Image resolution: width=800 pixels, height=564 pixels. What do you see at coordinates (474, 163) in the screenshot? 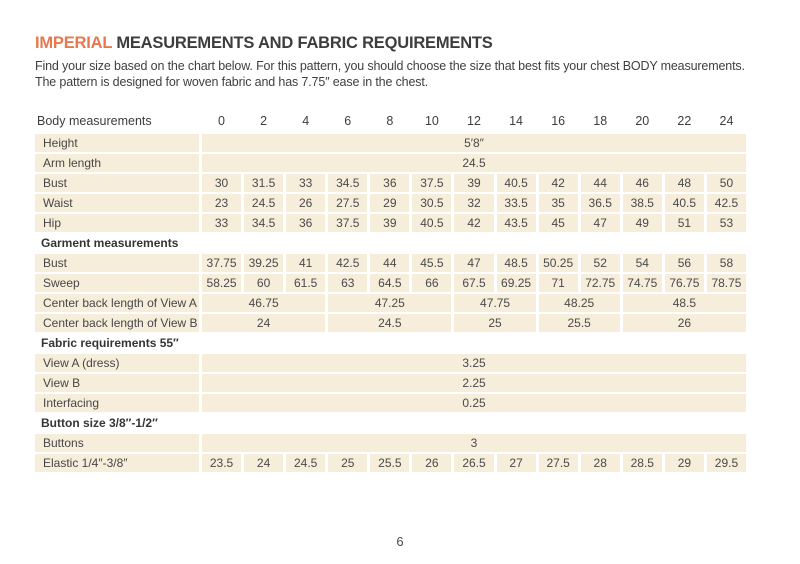
I see `merged-value-cell: 24.5` at bounding box center [474, 163].